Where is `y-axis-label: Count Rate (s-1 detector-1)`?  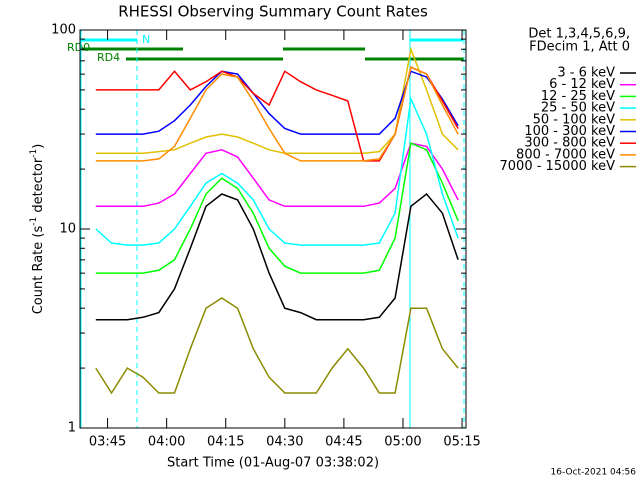
y-axis-label: Count Rate (s-1 detector-1) is located at coordinates (37, 229).